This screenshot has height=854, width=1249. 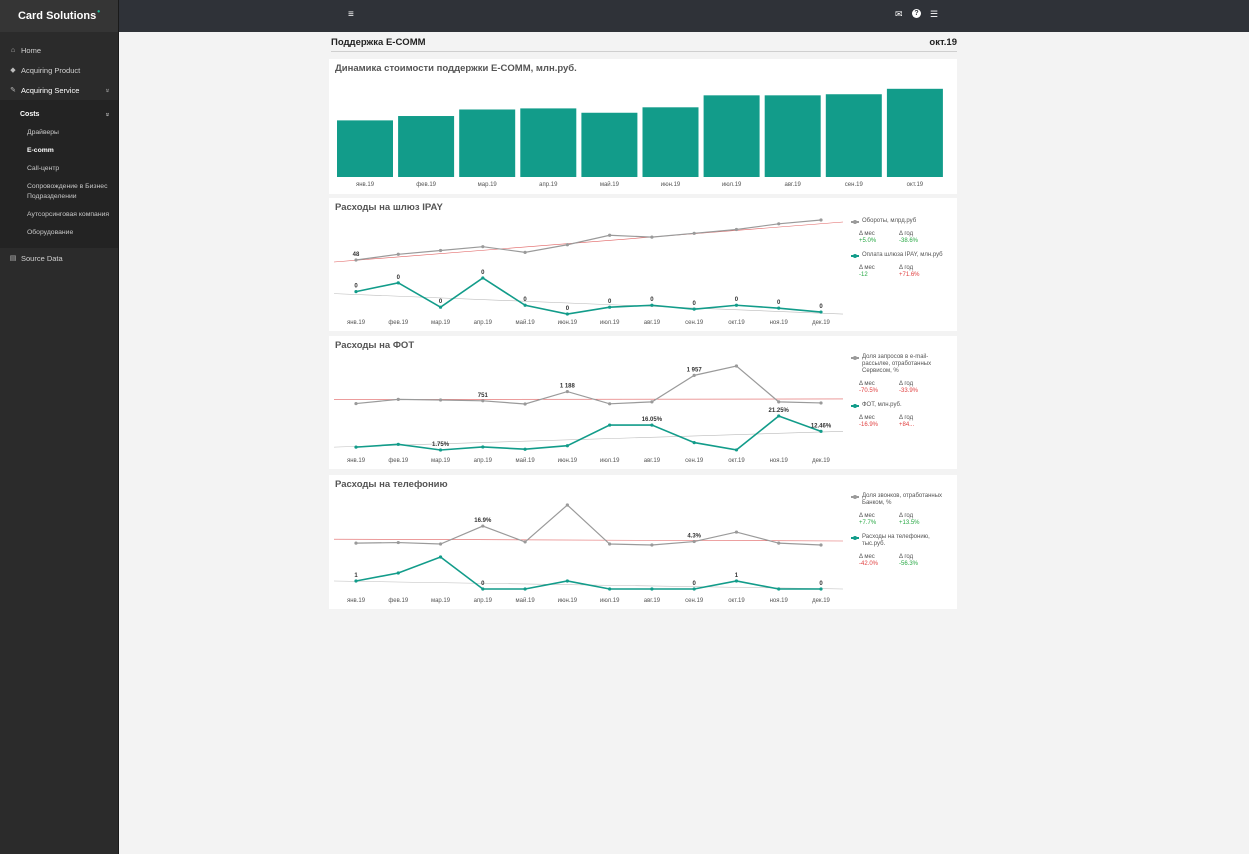 What do you see at coordinates (899, 14) in the screenshot?
I see `mail-icon: ✉` at bounding box center [899, 14].